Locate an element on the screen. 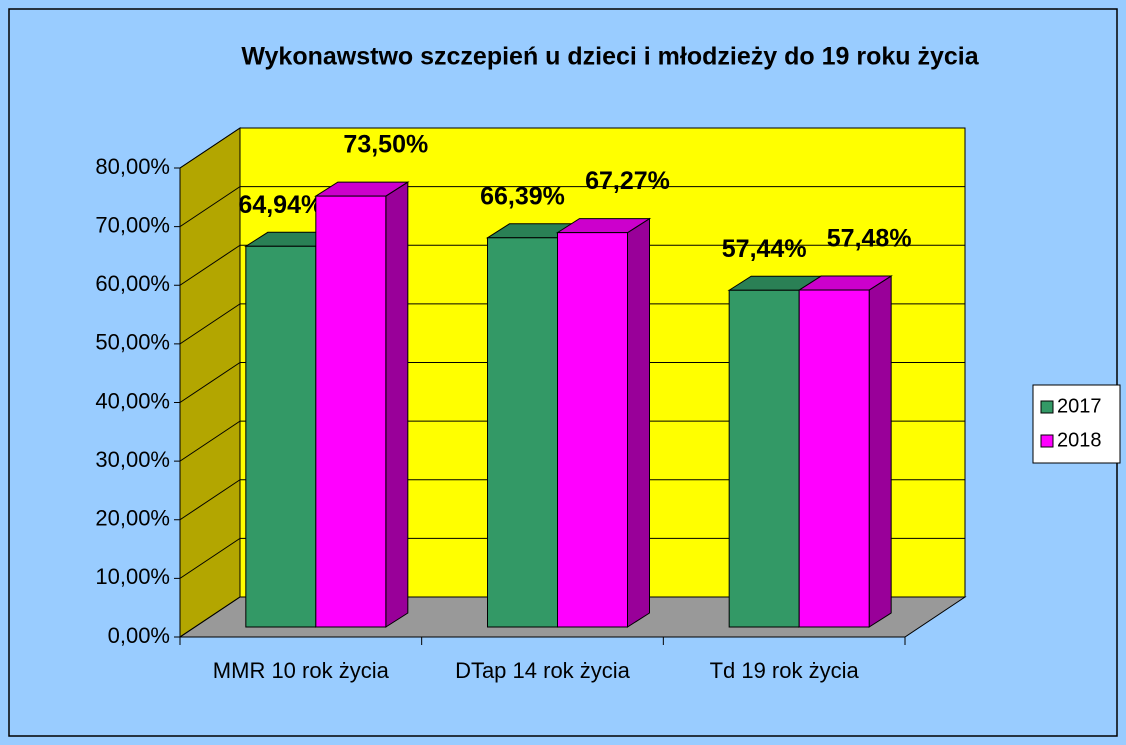 The height and width of the screenshot is (745, 1126). data-label: 67,27% is located at coordinates (627, 181).